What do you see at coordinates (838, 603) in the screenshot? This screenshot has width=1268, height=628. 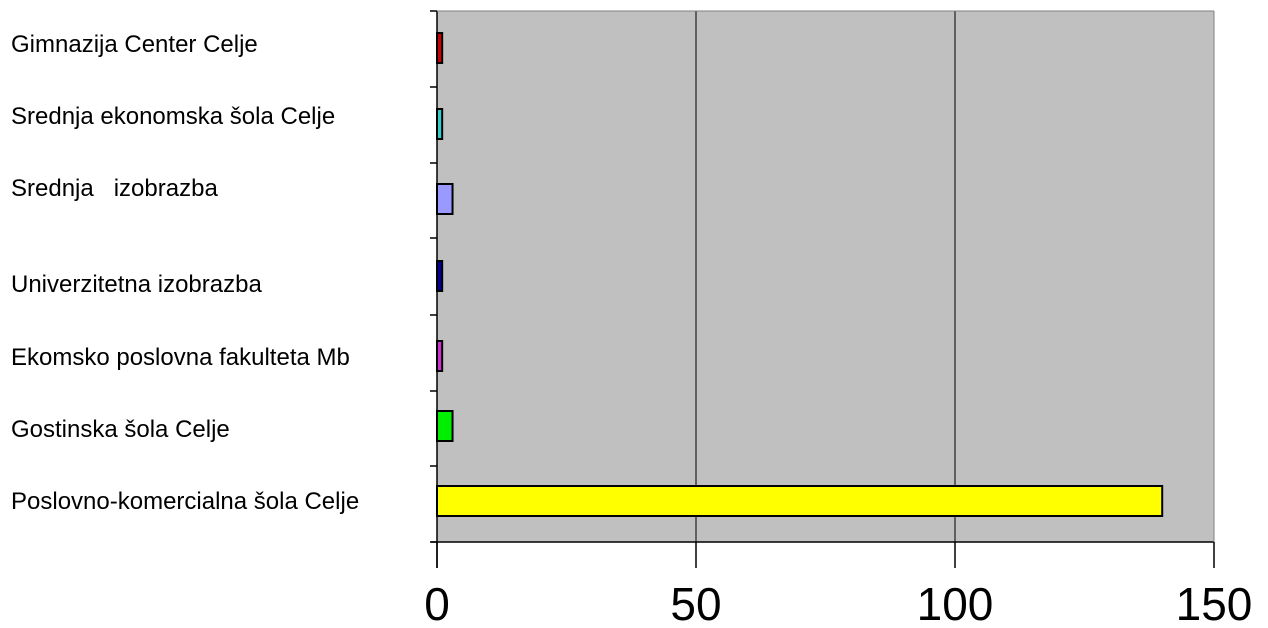 I see `x-tick-labels: 0 50 100 150` at bounding box center [838, 603].